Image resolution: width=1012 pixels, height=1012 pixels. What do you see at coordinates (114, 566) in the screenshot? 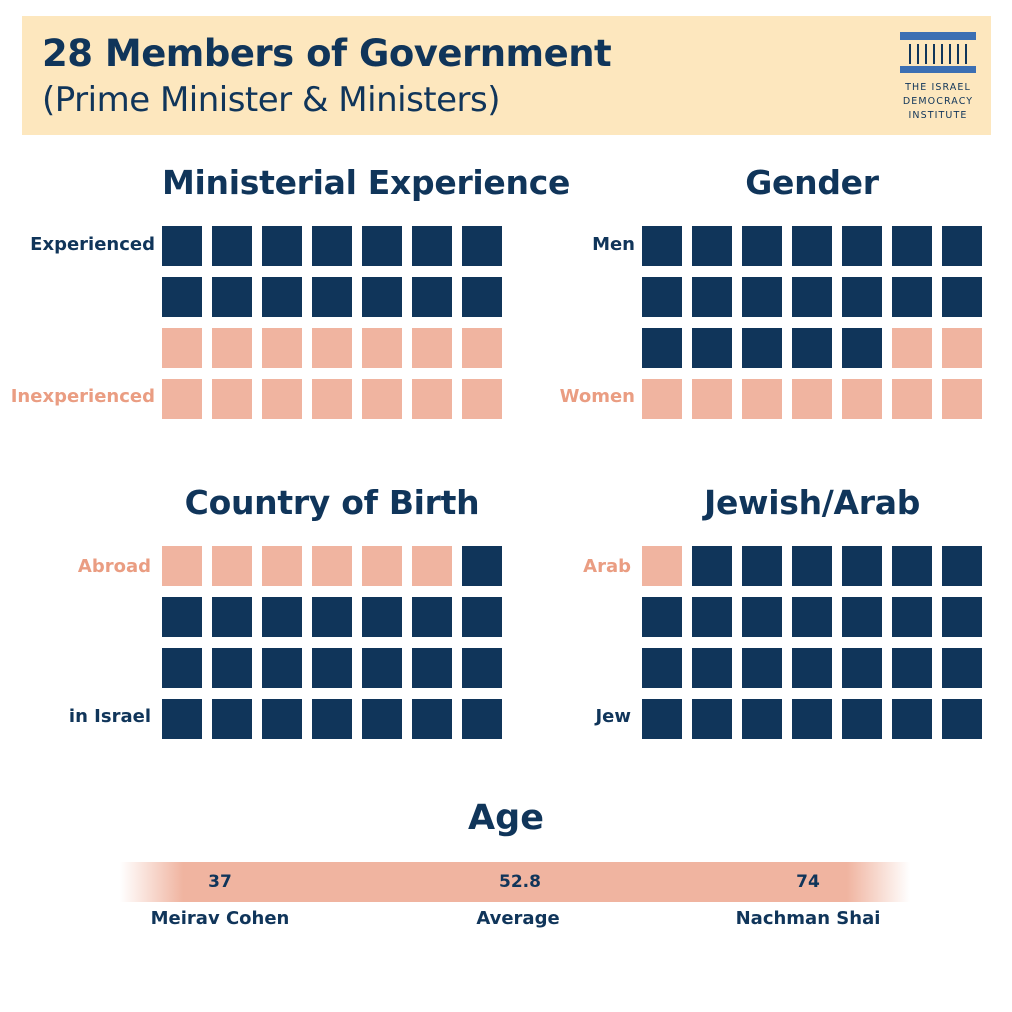
I see `label-abroad: Abroad` at bounding box center [114, 566].